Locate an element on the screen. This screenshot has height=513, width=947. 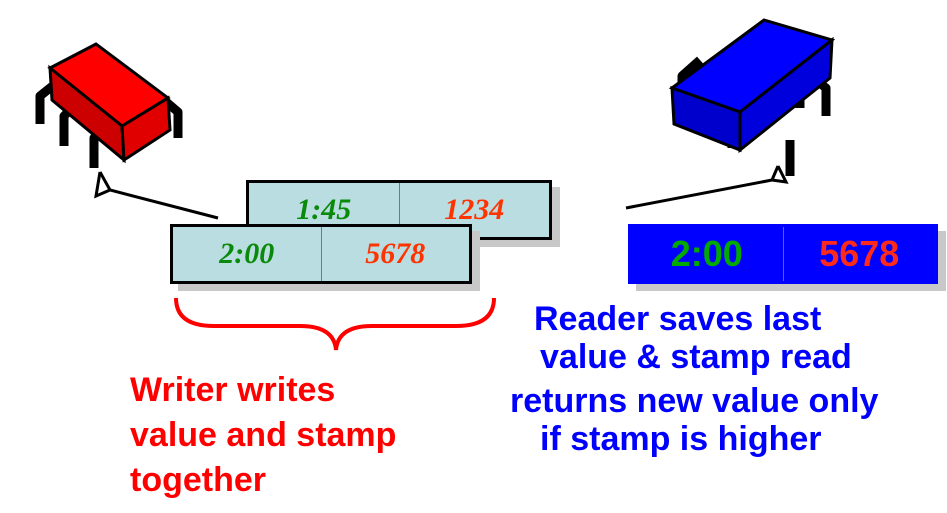
reader-register: 2:00 5678 is located at coordinates (783, 254).